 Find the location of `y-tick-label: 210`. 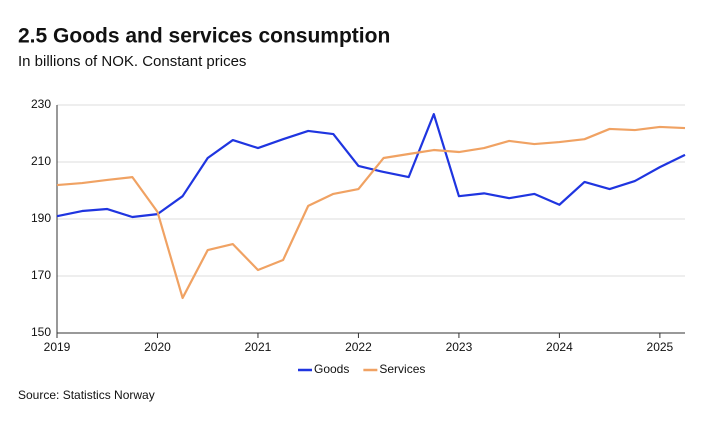

y-tick-label: 210 is located at coordinates (41, 161).